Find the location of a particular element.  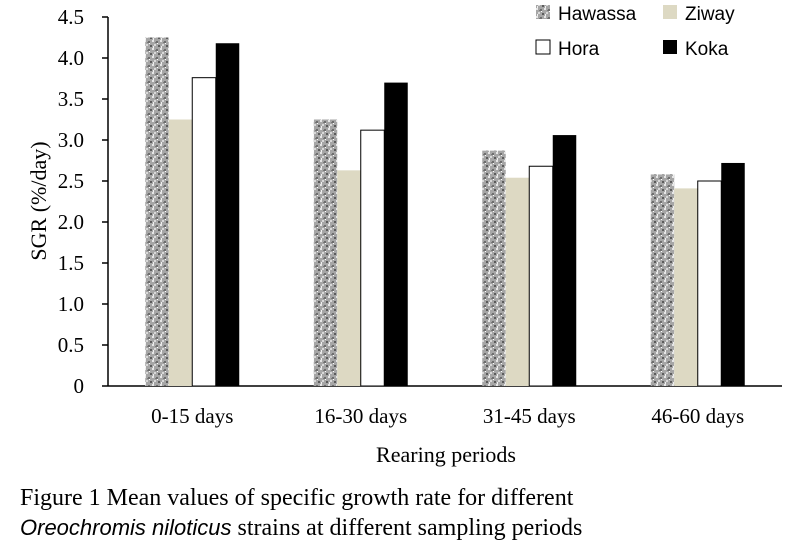

legend: Hawassa Ziway Hora Koka is located at coordinates (635, 32).